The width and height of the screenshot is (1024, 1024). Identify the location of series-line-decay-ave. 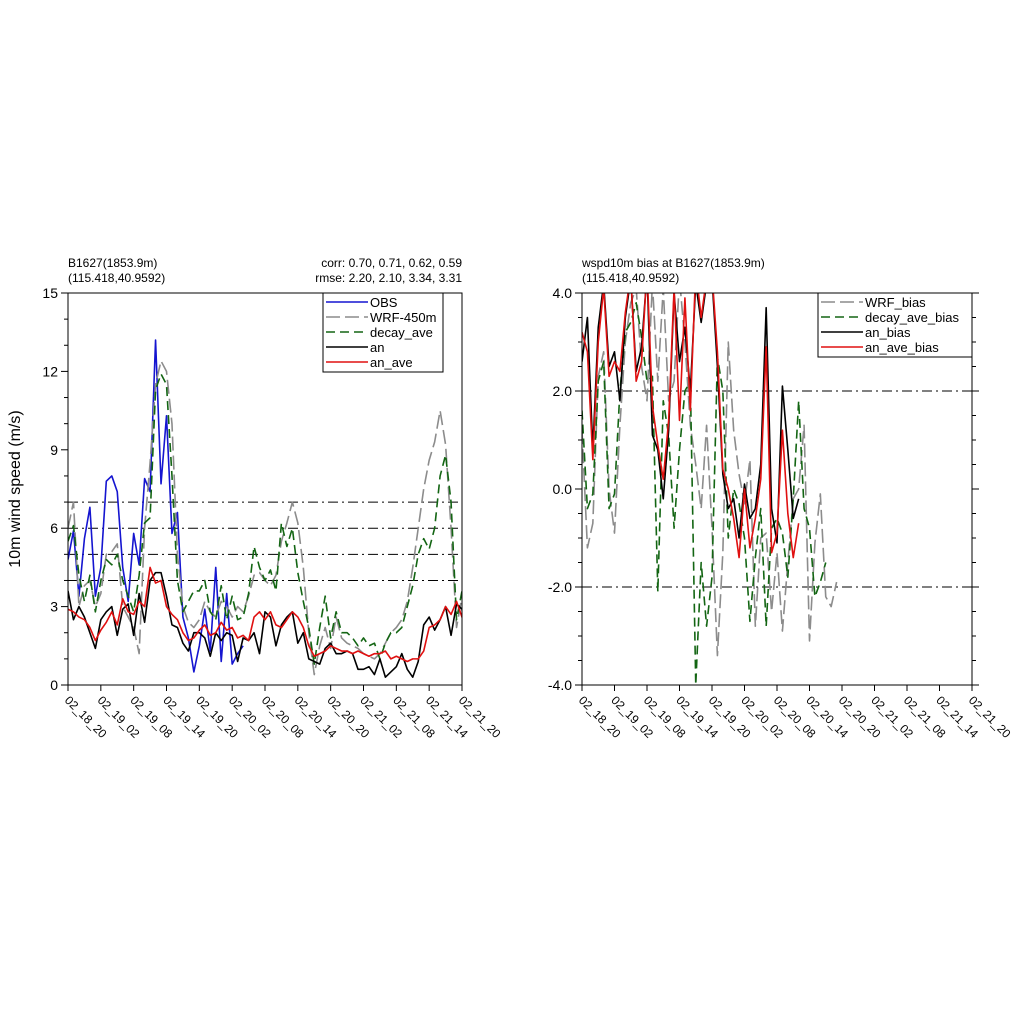
(265, 519).